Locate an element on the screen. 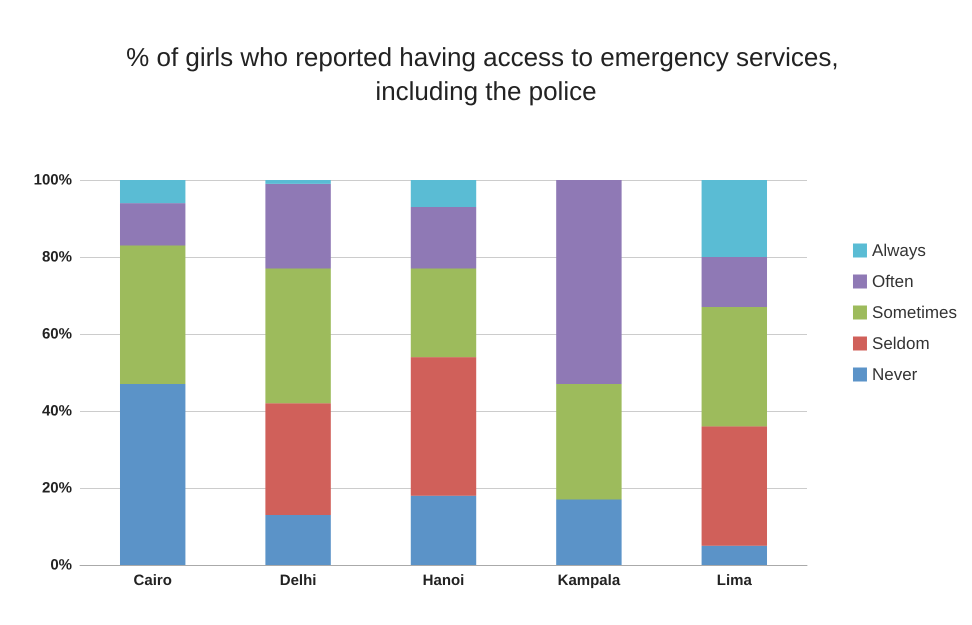 Image resolution: width=972 pixels, height=625 pixels. legend-label: Sometimes is located at coordinates (915, 312).